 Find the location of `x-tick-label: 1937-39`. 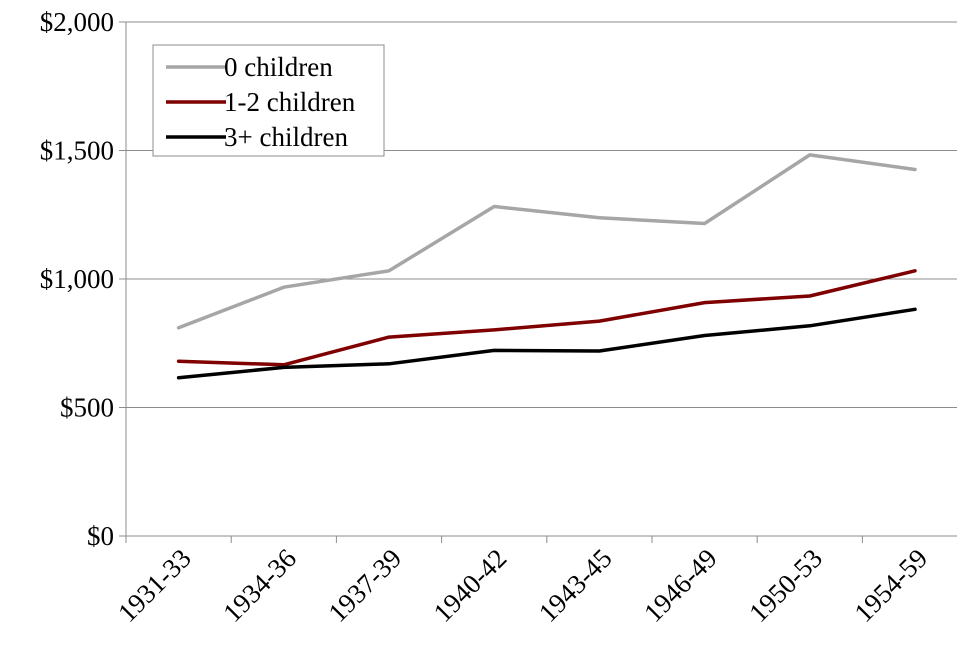

x-tick-label: 1937-39 is located at coordinates (364, 585).